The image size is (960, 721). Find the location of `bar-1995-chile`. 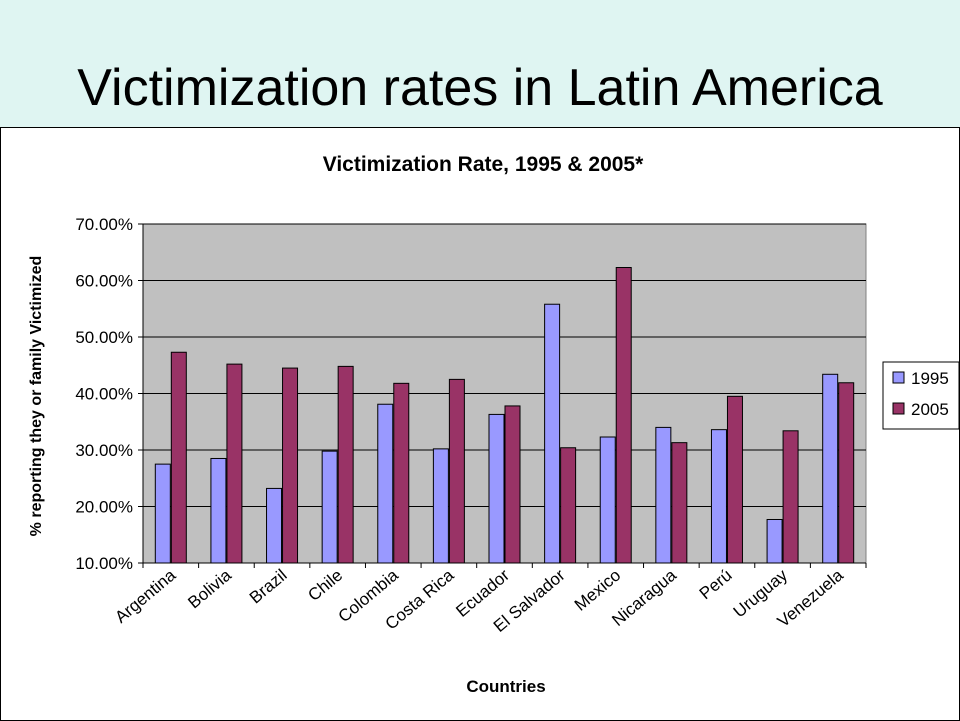

bar-1995-chile is located at coordinates (329, 507).